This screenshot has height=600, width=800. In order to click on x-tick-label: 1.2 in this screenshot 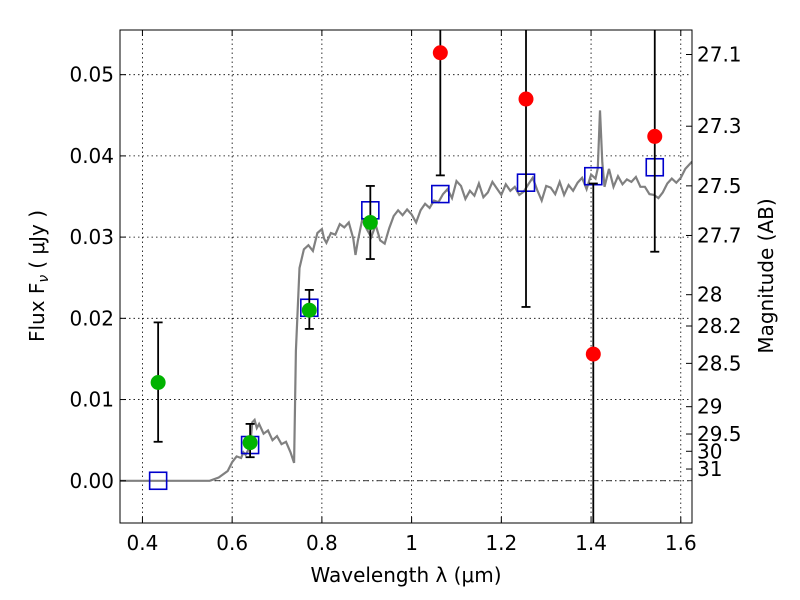, I will do `click(501, 543)`.